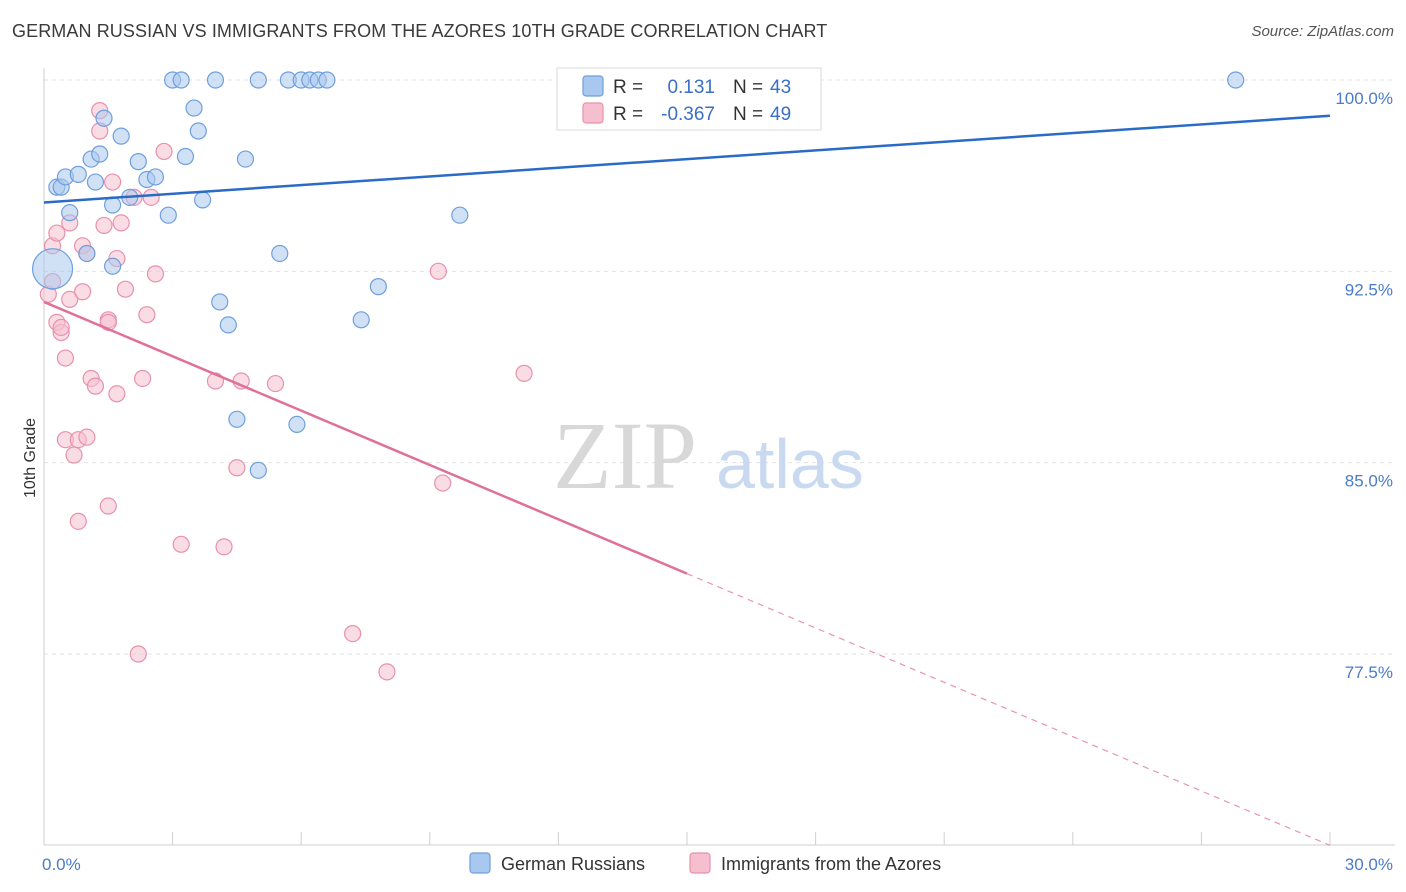  Describe the element at coordinates (687, 159) in the screenshot. I see `trend-line-german-russians` at that location.